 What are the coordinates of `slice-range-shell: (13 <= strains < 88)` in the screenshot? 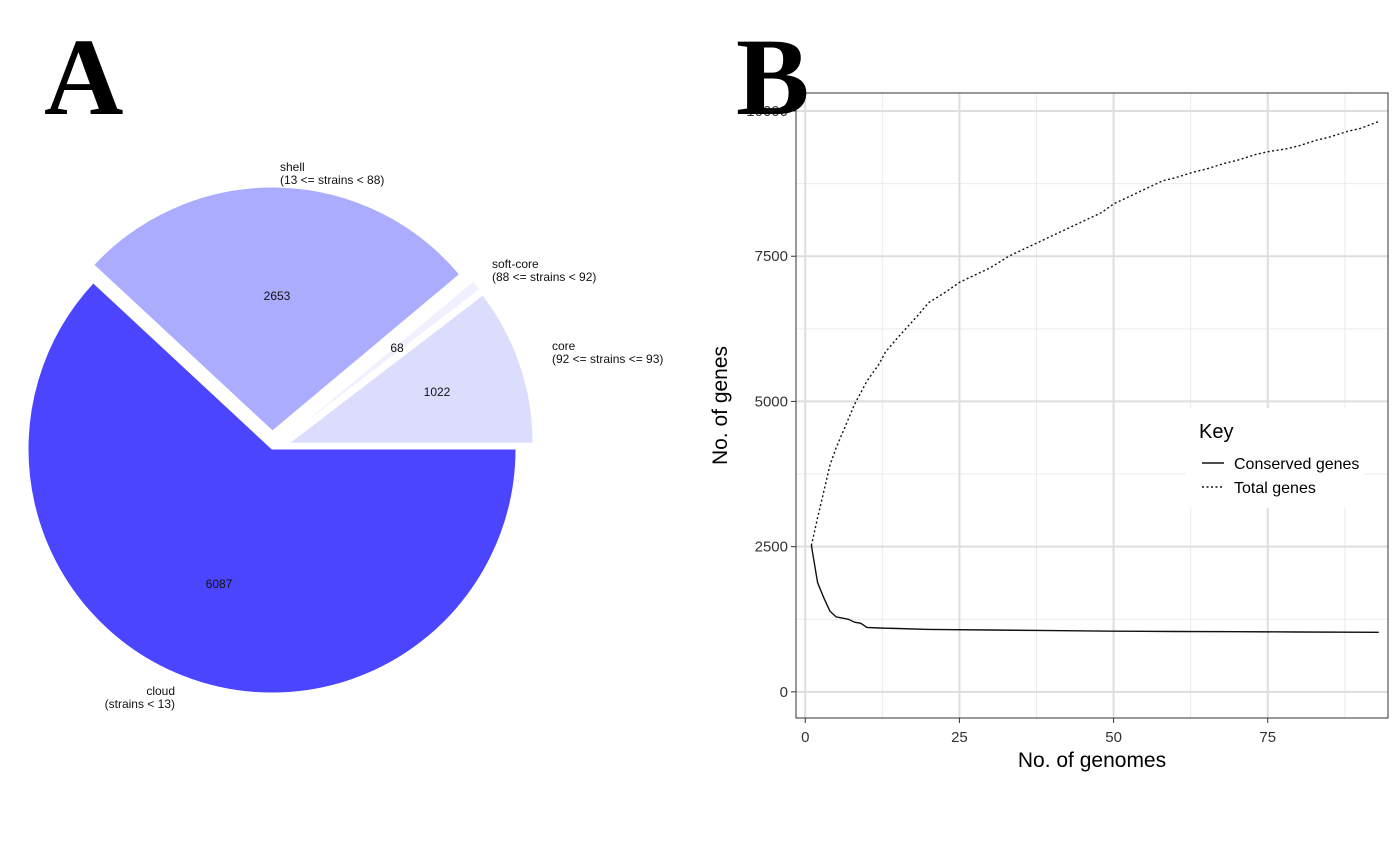 It's located at (332, 180).